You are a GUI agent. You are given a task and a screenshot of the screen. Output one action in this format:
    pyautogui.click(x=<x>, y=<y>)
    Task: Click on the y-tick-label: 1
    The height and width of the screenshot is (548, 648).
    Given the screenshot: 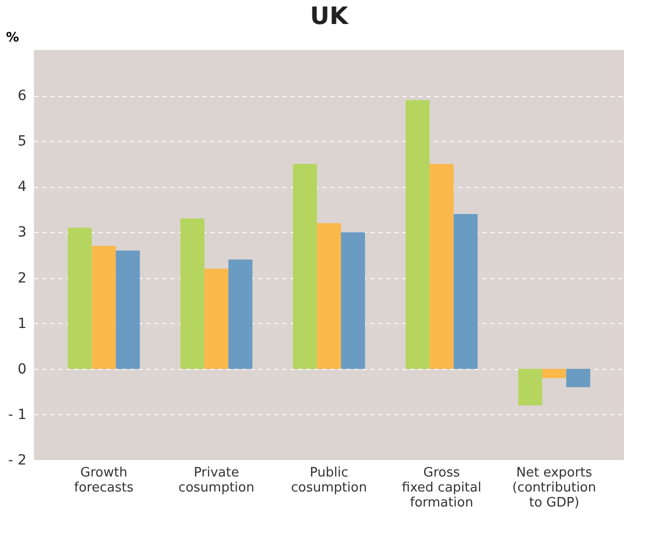 What is the action you would take?
    pyautogui.click(x=22, y=324)
    